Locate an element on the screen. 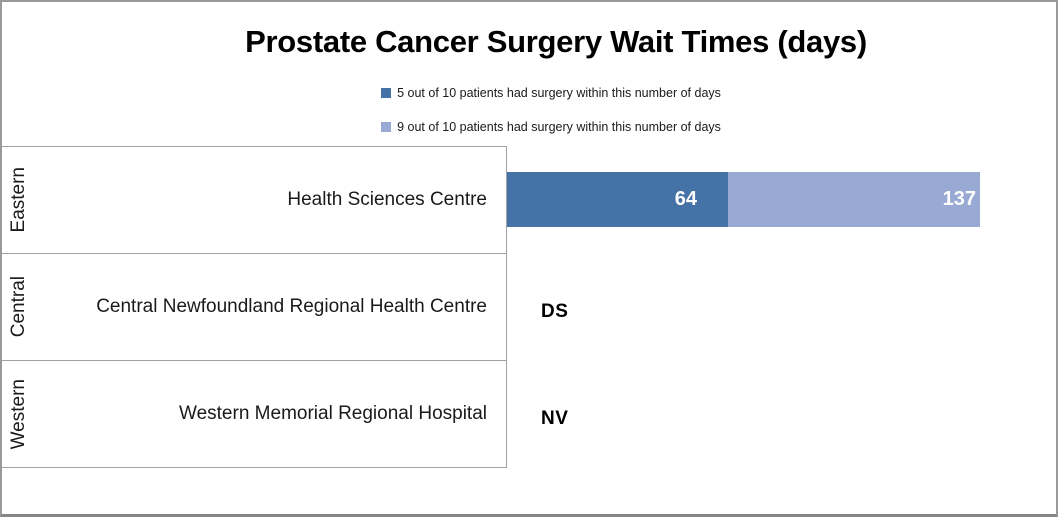  region-label-western: Western is located at coordinates (18, 414).